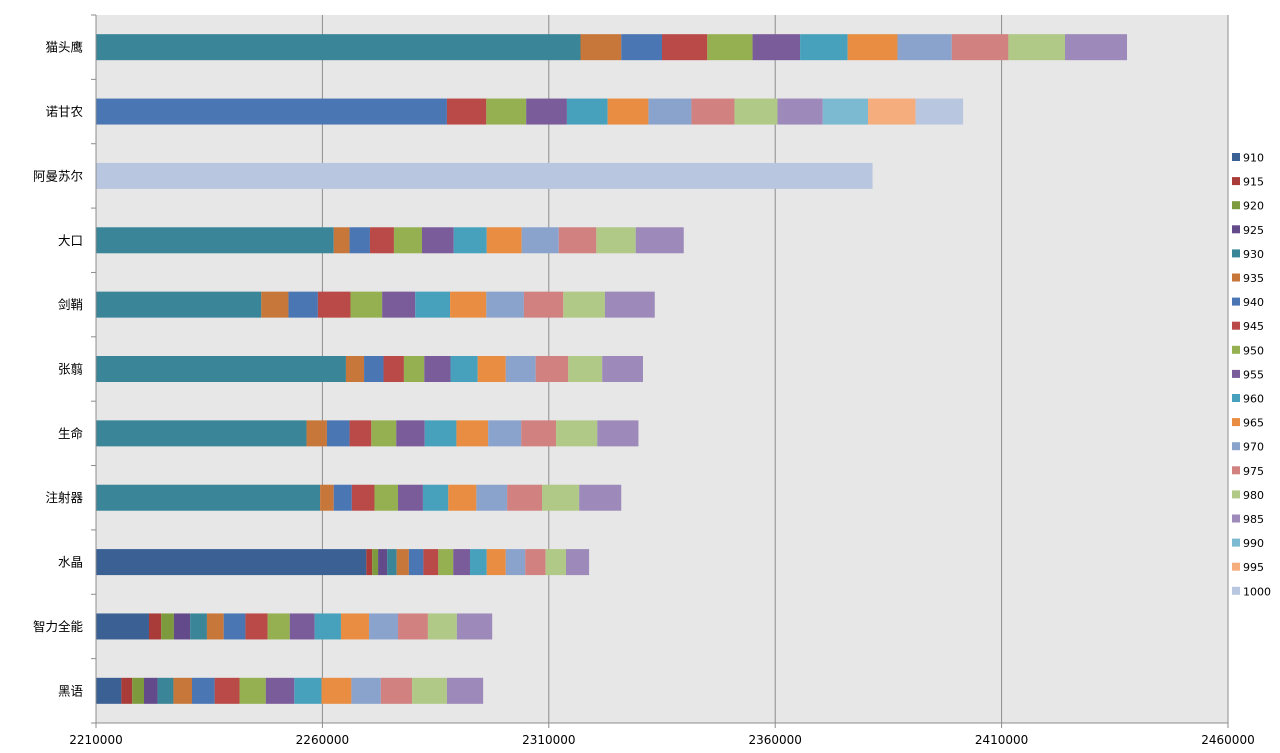 This screenshot has width=1280, height=753. Describe the element at coordinates (70, 690) in the screenshot. I see `y-category-label: 黑语` at that location.